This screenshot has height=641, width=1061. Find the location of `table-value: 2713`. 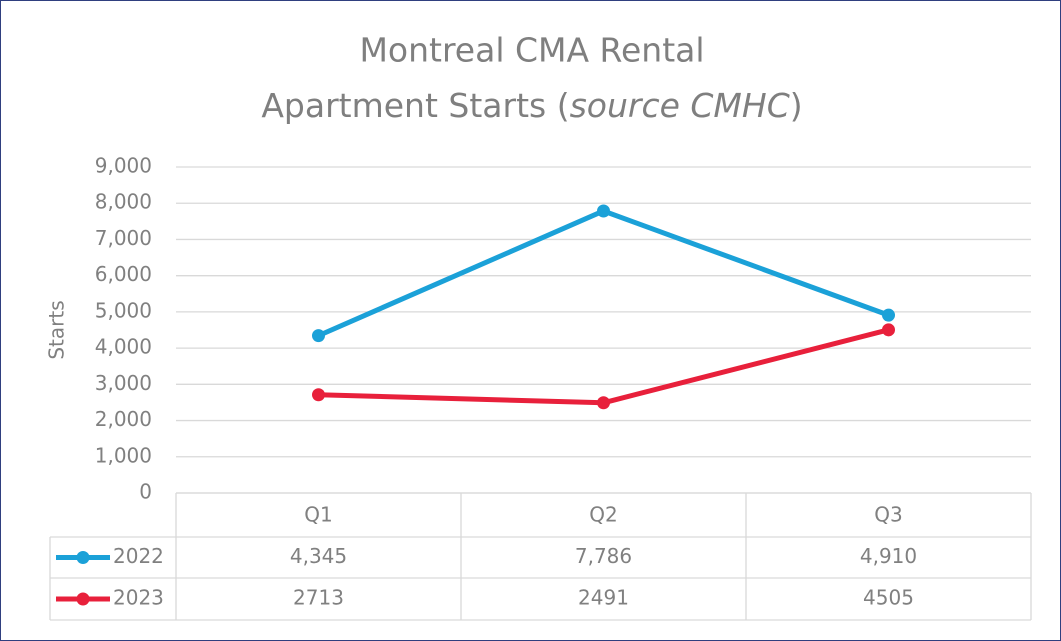

table-value: 2713 is located at coordinates (318, 598).